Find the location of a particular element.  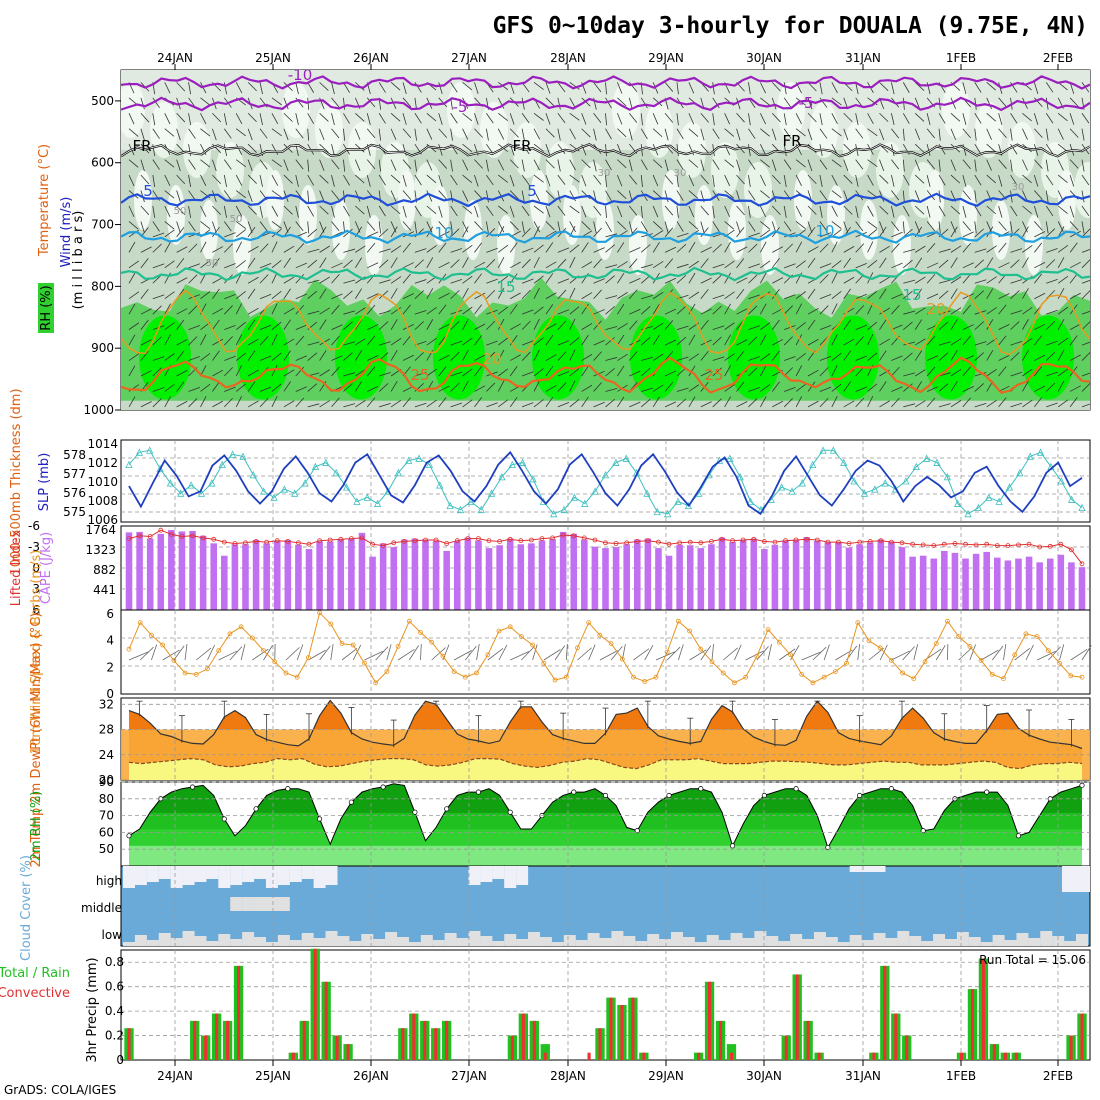

date-label-top: 27JAN is located at coordinates (469, 58).